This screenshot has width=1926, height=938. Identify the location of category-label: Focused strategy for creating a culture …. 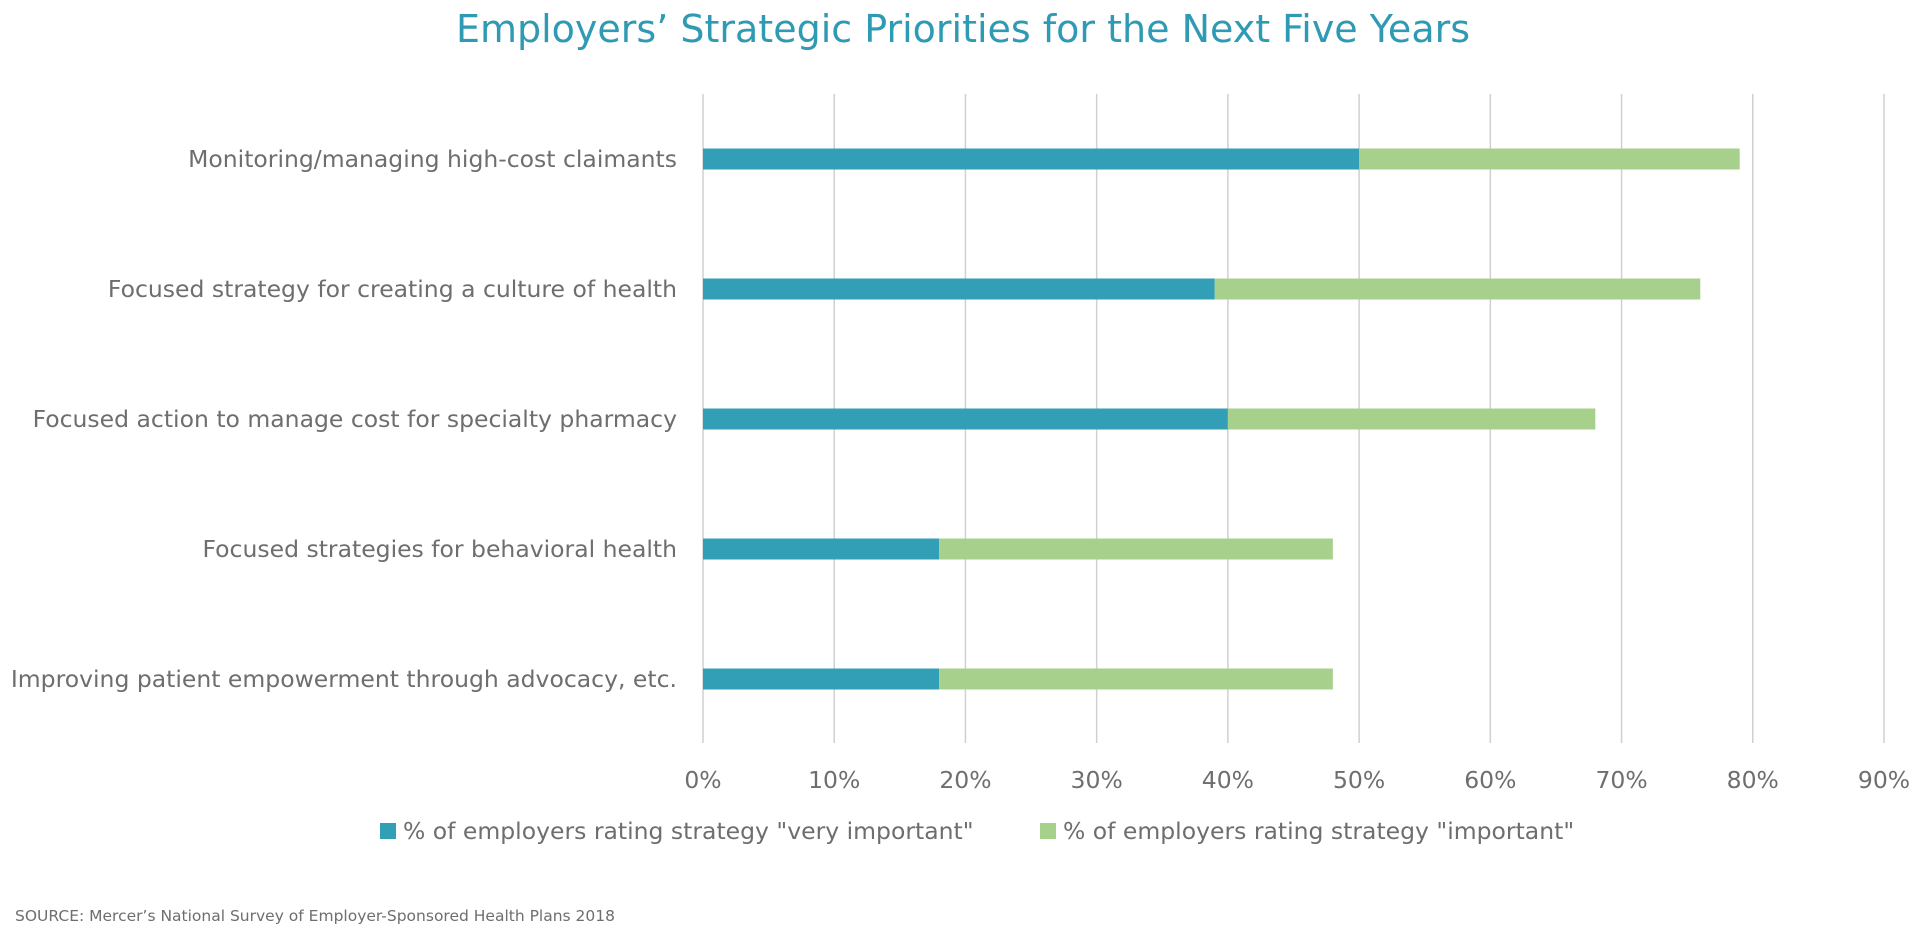
(392, 289).